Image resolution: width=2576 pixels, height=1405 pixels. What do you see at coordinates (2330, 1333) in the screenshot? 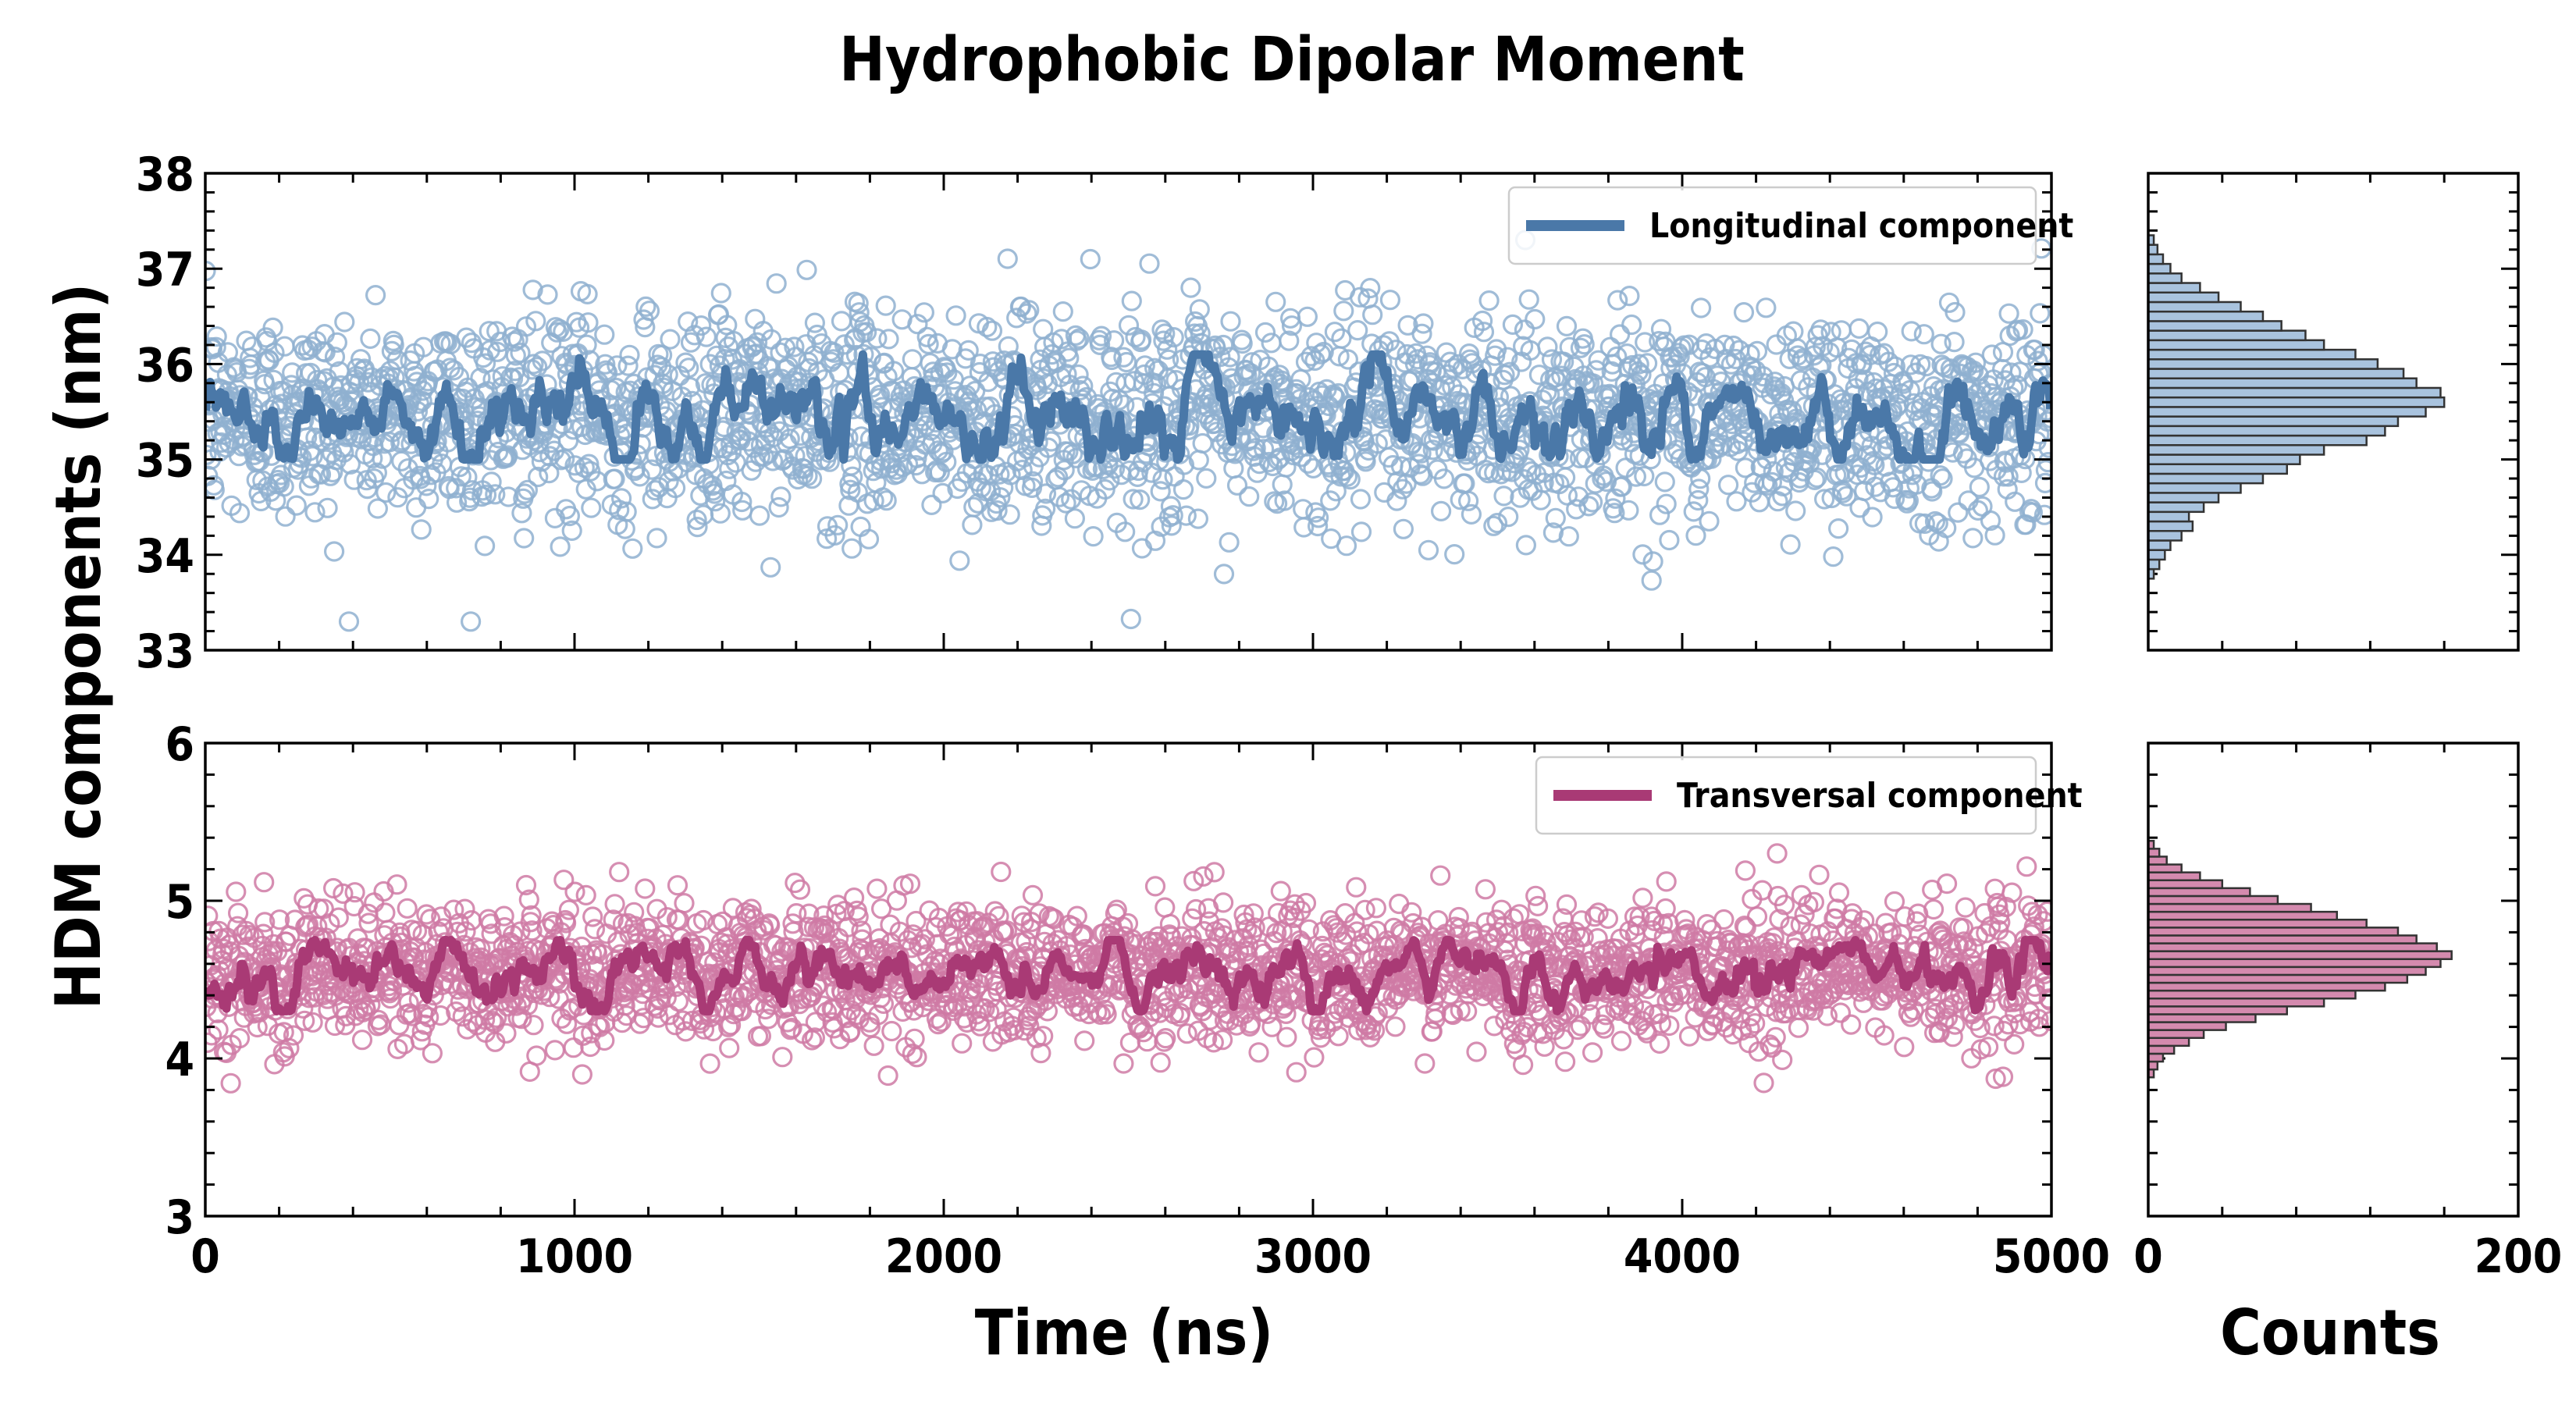
I see `hist-x-axis-label: Counts` at bounding box center [2330, 1333].